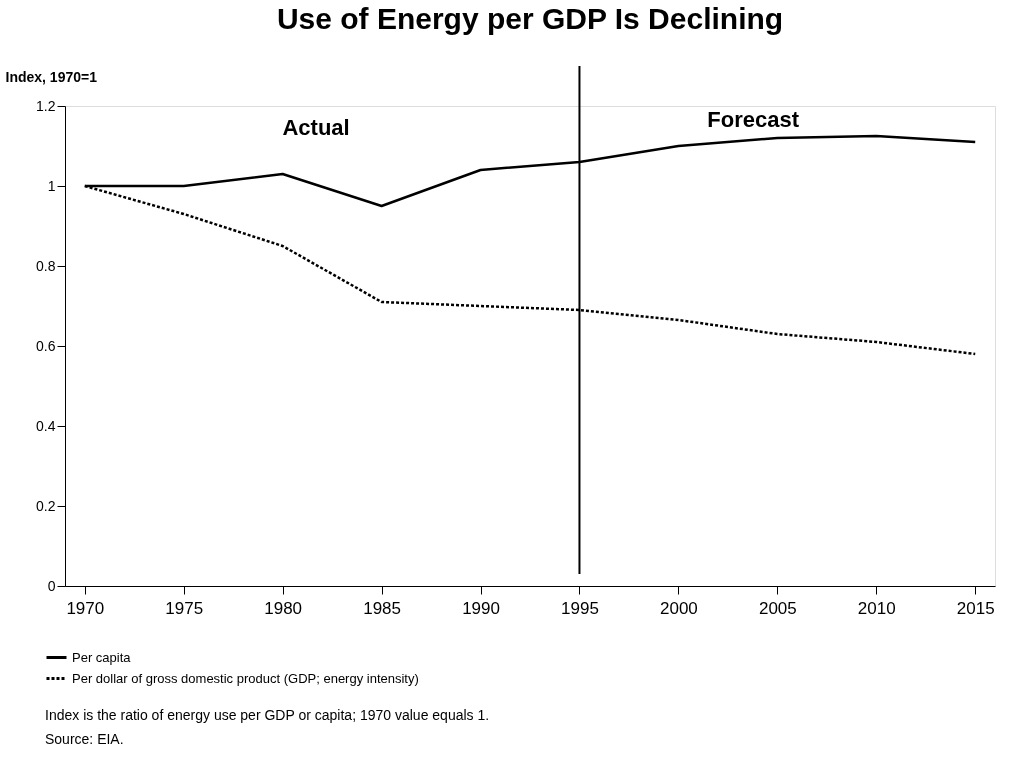  I want to click on y-tick-label: 0, so click(51, 585).